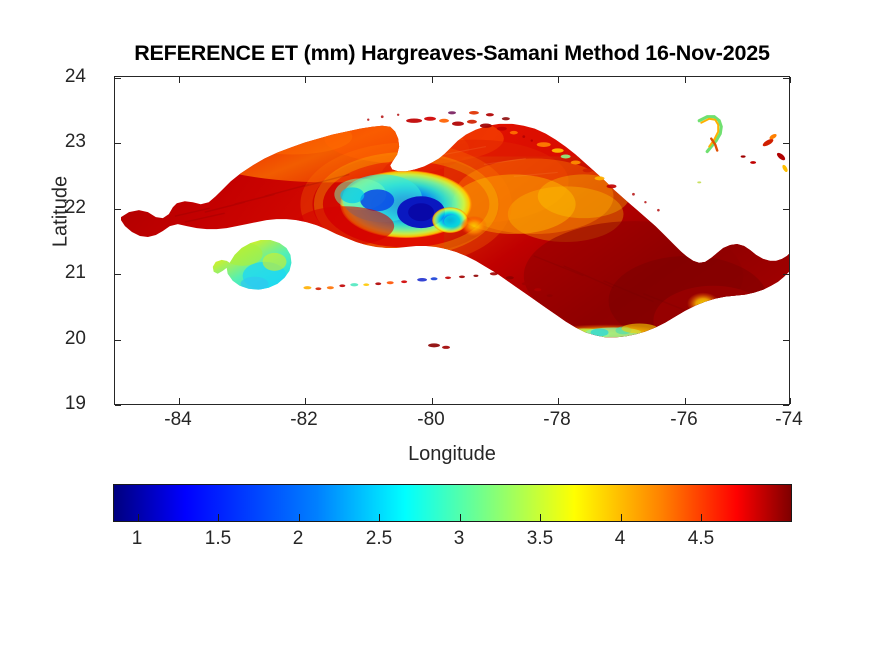  What do you see at coordinates (459, 538) in the screenshot?
I see `colorbar-label-3: 3` at bounding box center [459, 538].